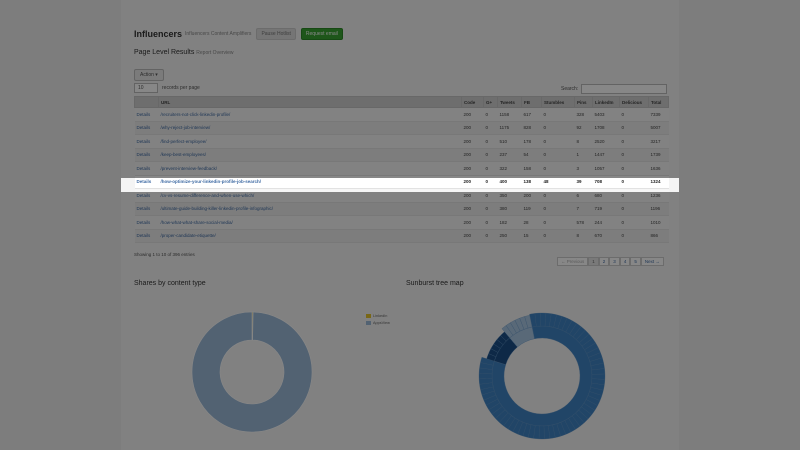 This screenshot has width=800, height=450. What do you see at coordinates (368, 323) in the screenshot?
I see `legend-swatch` at bounding box center [368, 323].